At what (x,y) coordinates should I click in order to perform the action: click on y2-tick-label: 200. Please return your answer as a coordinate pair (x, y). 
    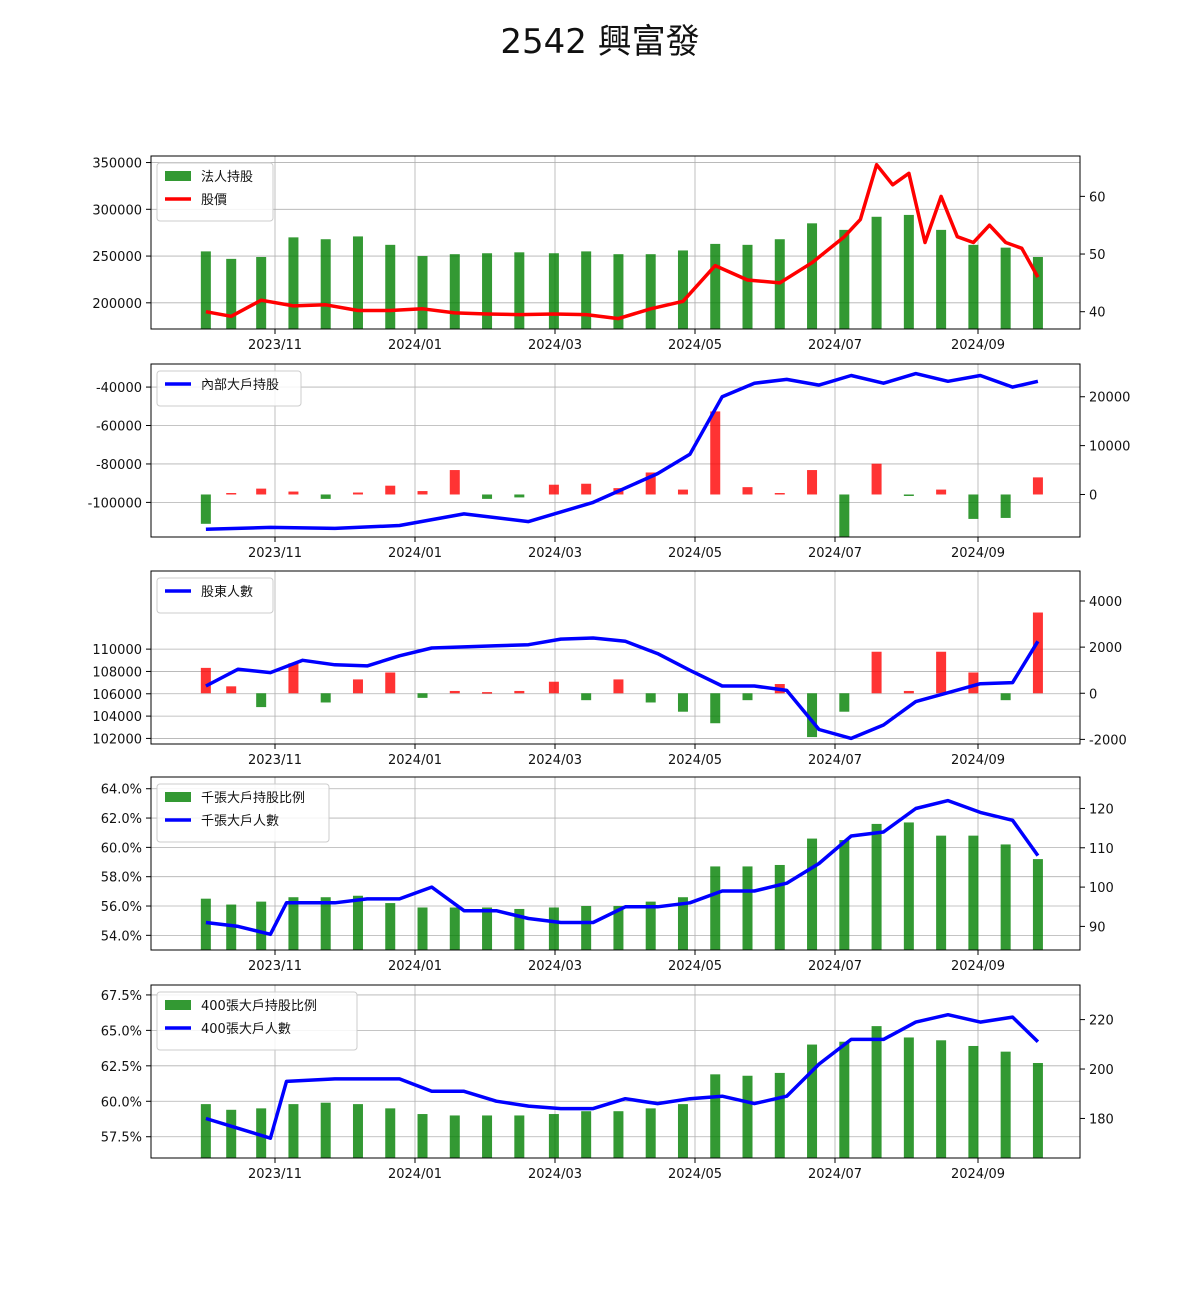
    Looking at the image, I should click on (1101, 1070).